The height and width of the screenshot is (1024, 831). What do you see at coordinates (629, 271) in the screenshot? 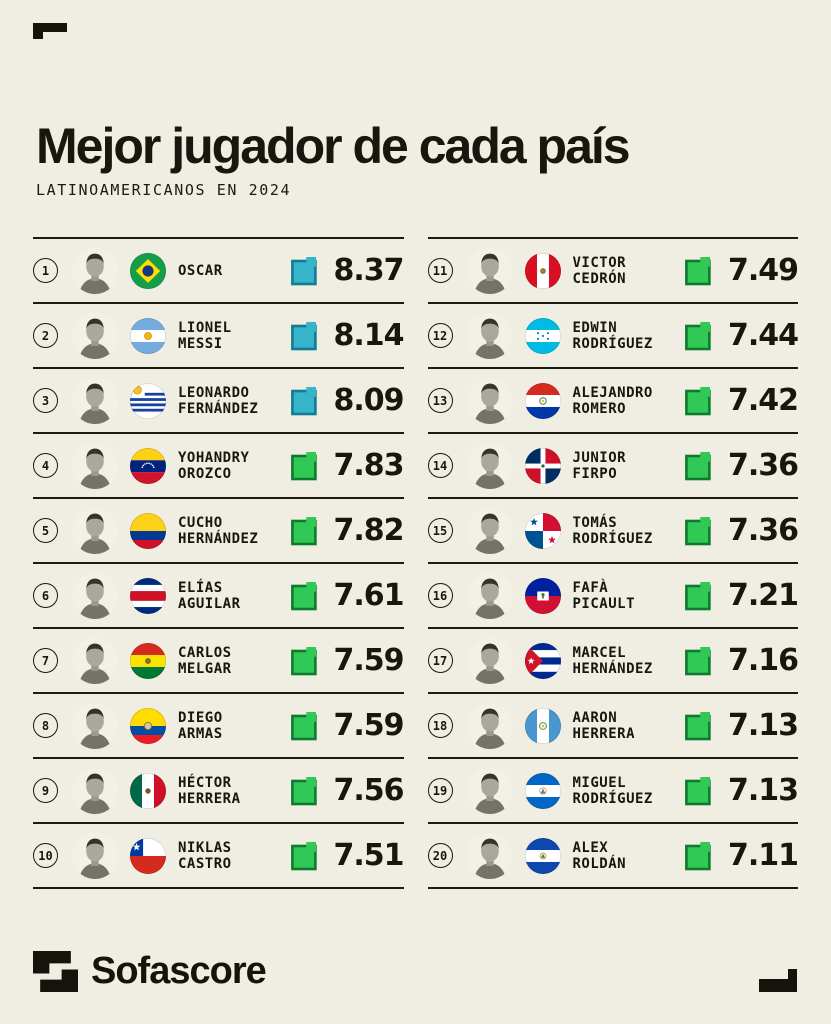
I see `player-name: VICTOR CEDRÓN` at bounding box center [629, 271].